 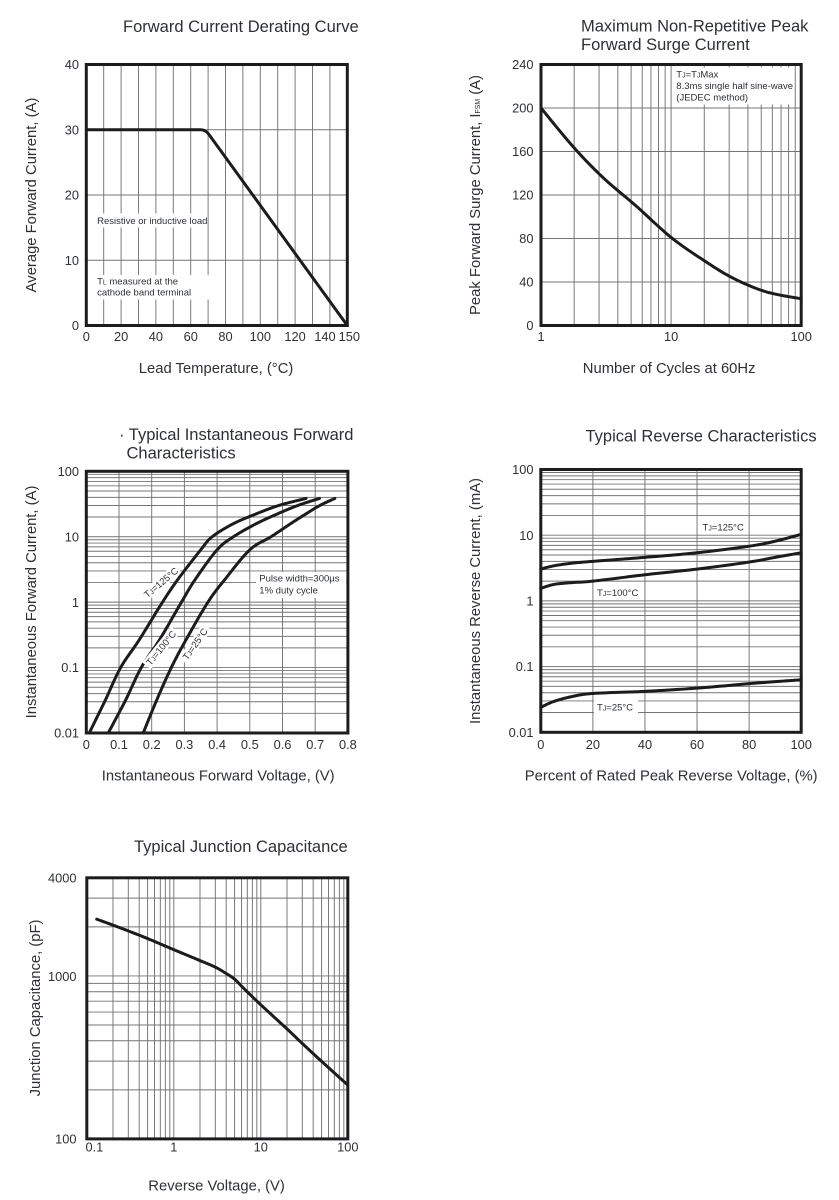 What do you see at coordinates (617, 593) in the screenshot?
I see `svg-text: TJ=100°C` at bounding box center [617, 593].